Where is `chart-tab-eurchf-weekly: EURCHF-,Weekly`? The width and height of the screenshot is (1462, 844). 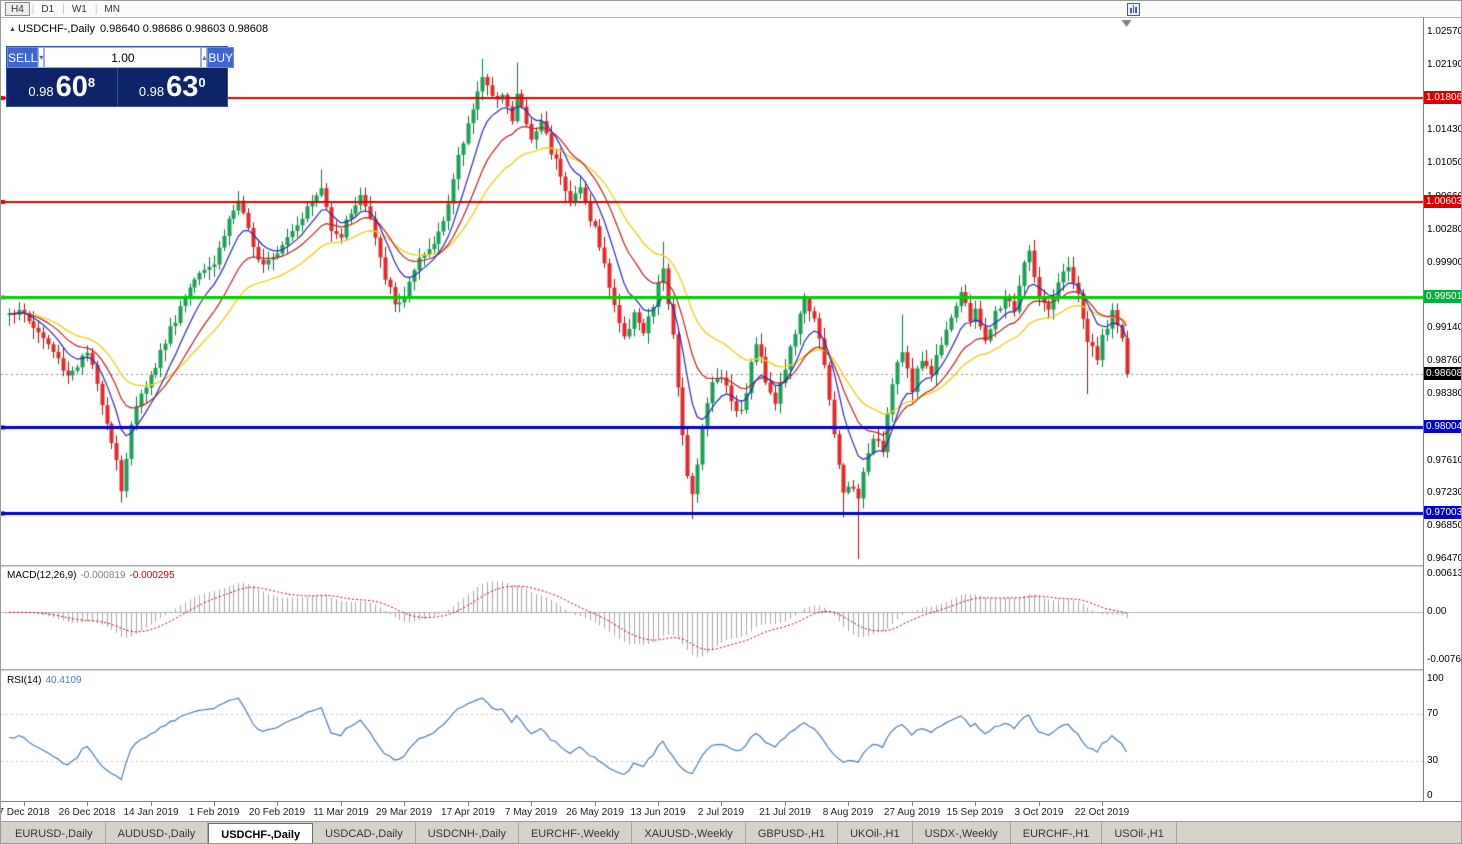
chart-tab-eurchf-weekly: EURCHF-,Weekly is located at coordinates (576, 832).